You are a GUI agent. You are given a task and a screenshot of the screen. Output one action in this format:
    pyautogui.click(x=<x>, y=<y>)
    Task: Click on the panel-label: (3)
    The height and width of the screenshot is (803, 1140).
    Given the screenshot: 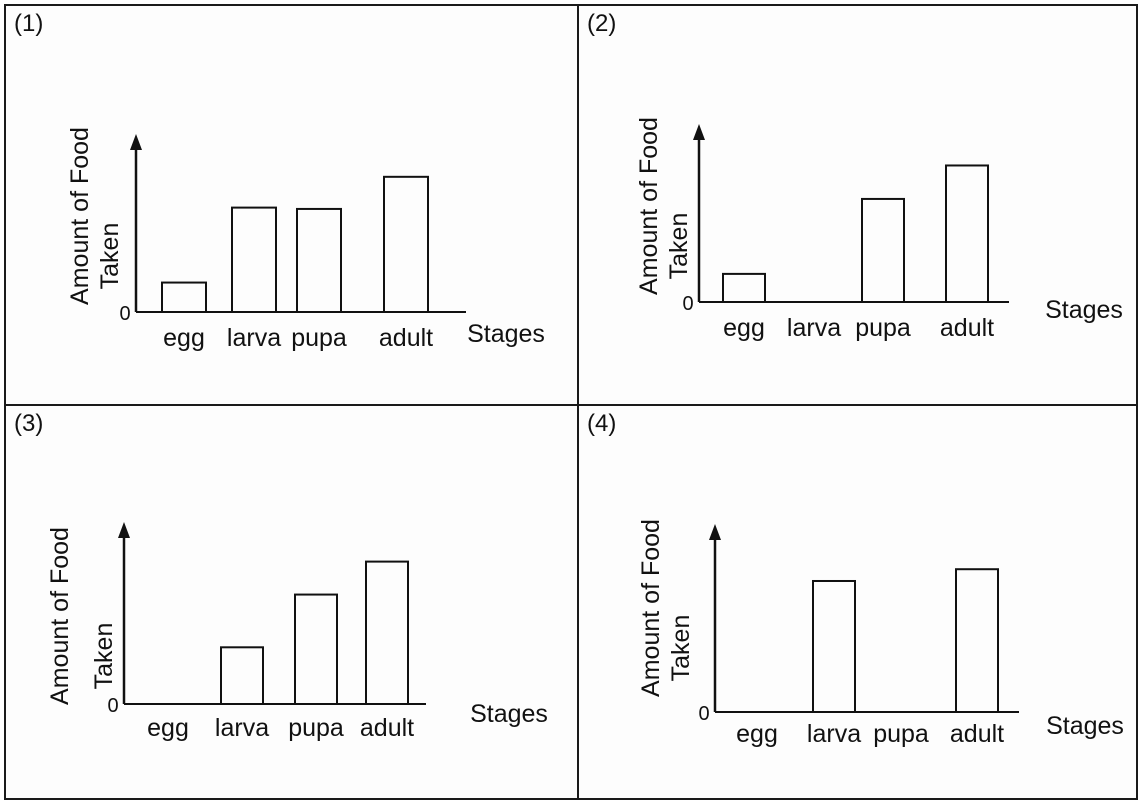 What is the action you would take?
    pyautogui.click(x=29, y=423)
    